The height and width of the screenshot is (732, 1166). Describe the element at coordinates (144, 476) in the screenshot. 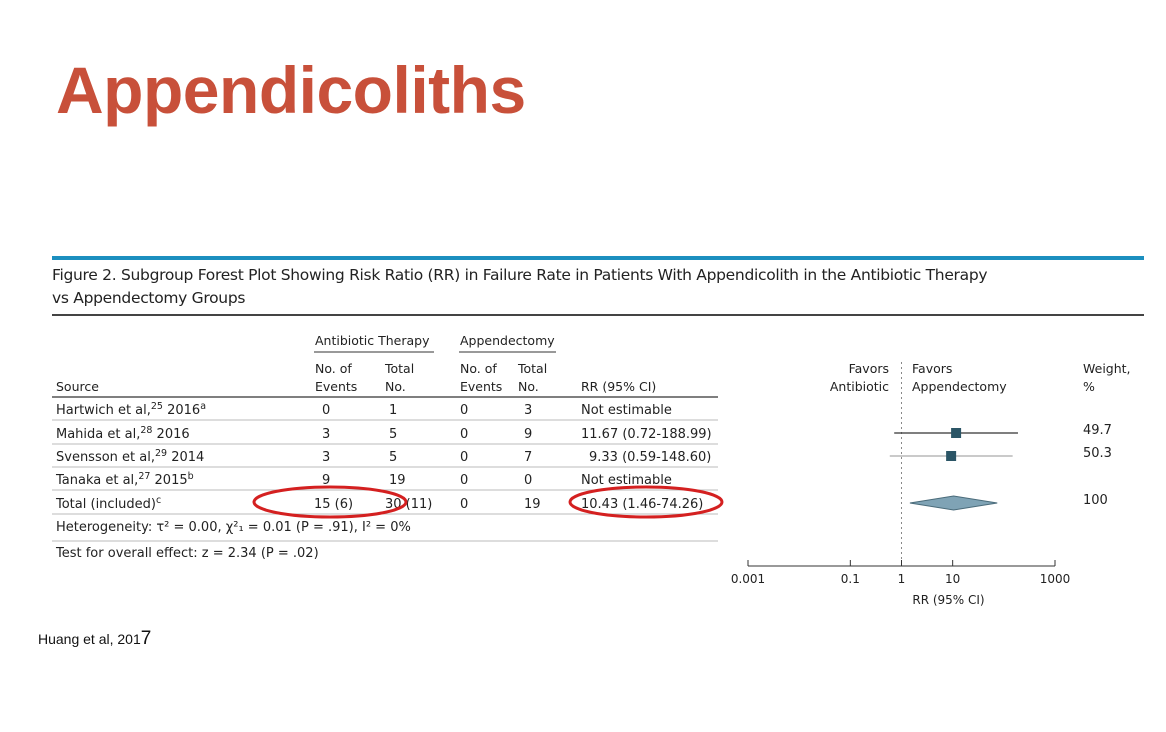

I see `row-source-ref: 27` at that location.